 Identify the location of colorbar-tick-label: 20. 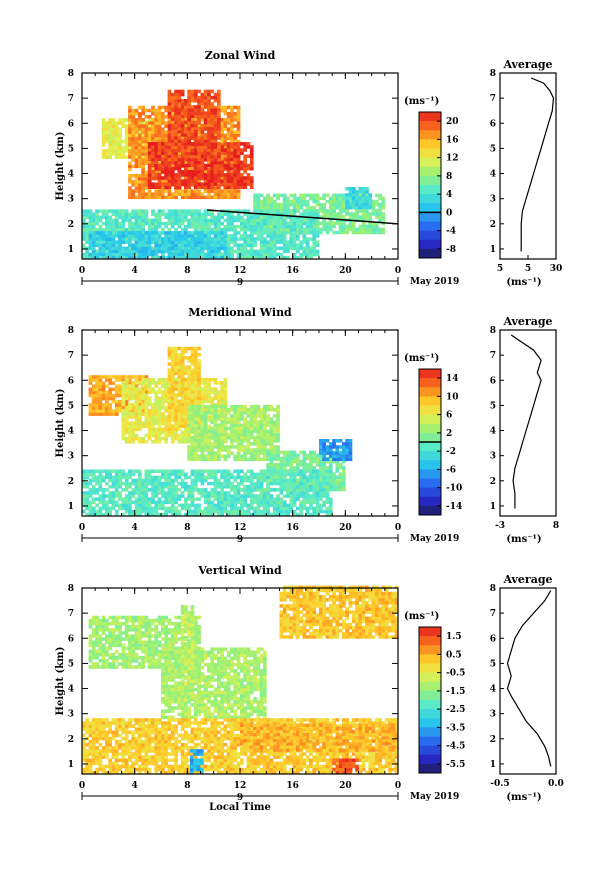
(452, 122).